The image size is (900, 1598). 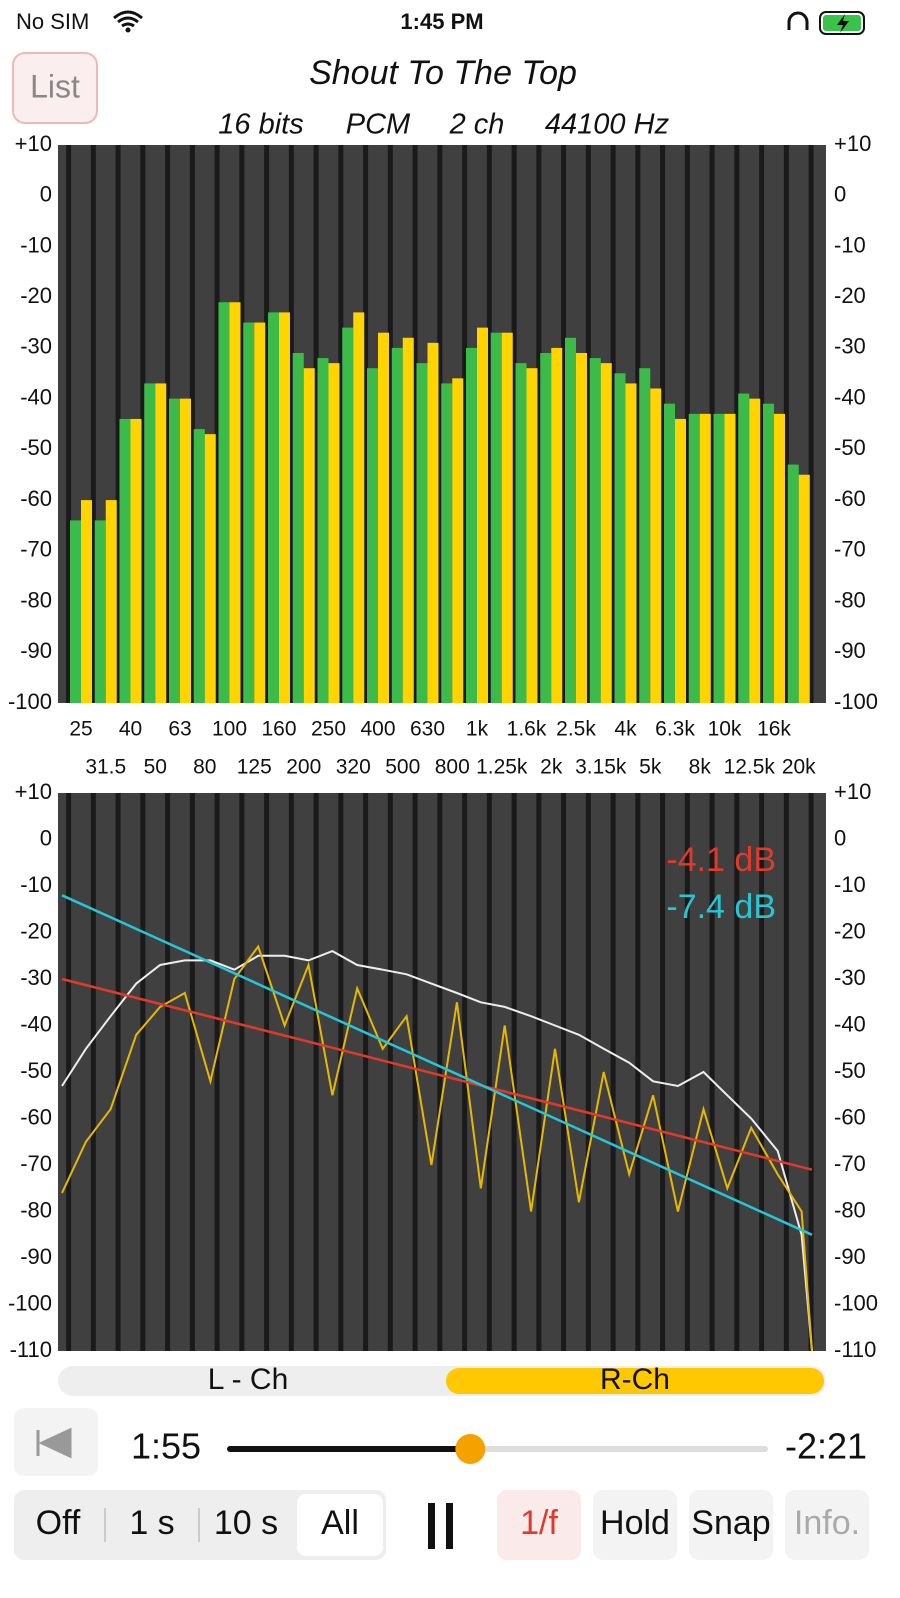 What do you see at coordinates (128, 30) in the screenshot?
I see `wifi-dot` at bounding box center [128, 30].